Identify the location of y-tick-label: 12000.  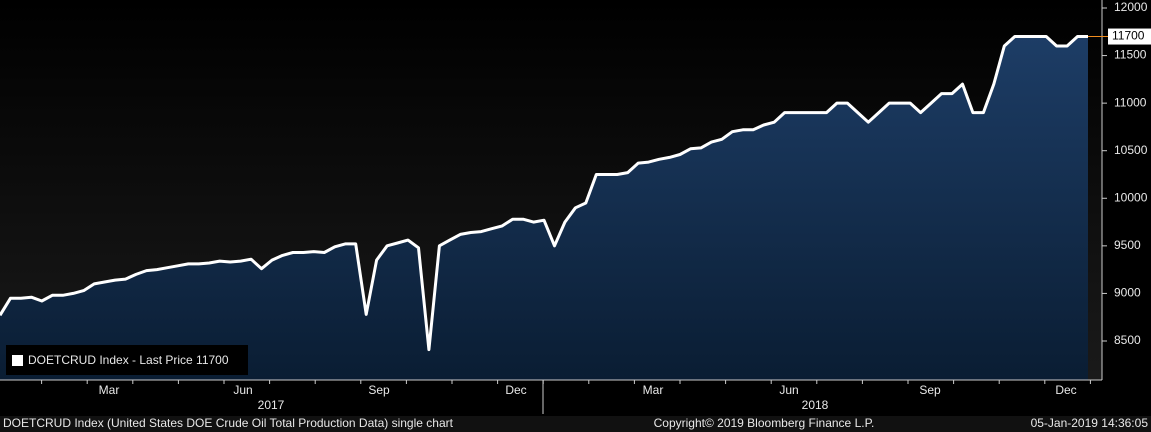
(1131, 7).